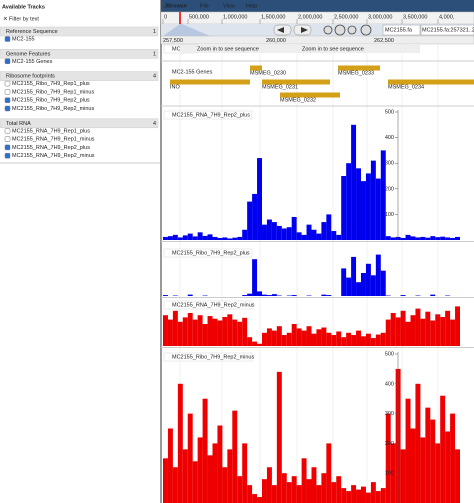  What do you see at coordinates (51, 148) in the screenshot?
I see `track-label: MC2155_RNA_7H9_Rep2_plus` at bounding box center [51, 148].